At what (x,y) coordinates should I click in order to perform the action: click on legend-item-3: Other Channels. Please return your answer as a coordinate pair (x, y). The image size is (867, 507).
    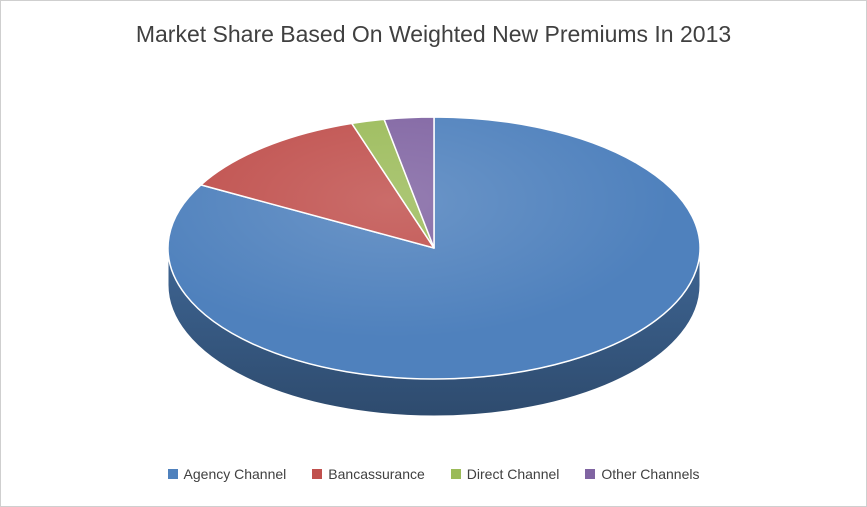
    Looking at the image, I should click on (642, 474).